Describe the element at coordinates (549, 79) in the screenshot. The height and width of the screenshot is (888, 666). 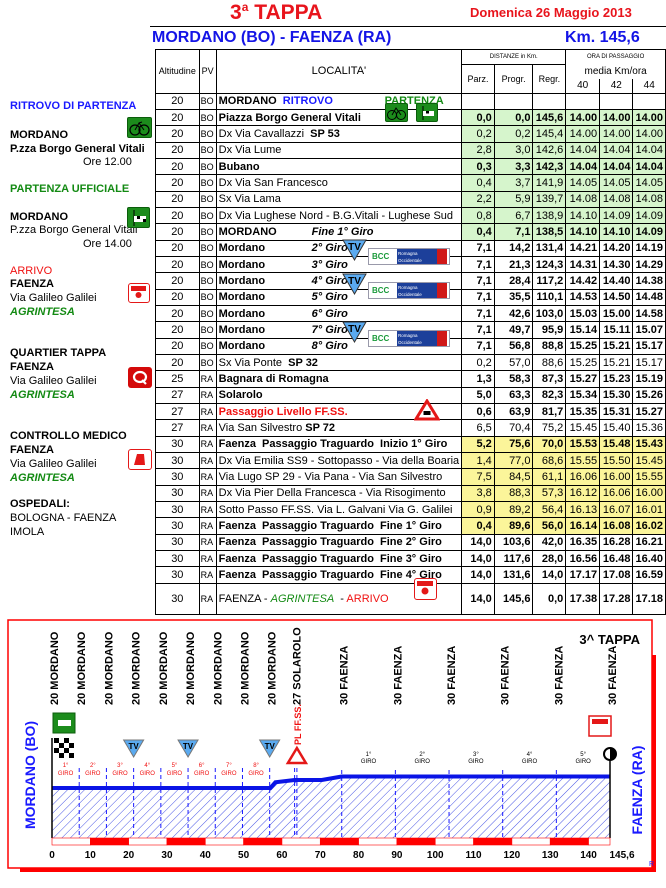
I see `header-regr: Regr.` at that location.